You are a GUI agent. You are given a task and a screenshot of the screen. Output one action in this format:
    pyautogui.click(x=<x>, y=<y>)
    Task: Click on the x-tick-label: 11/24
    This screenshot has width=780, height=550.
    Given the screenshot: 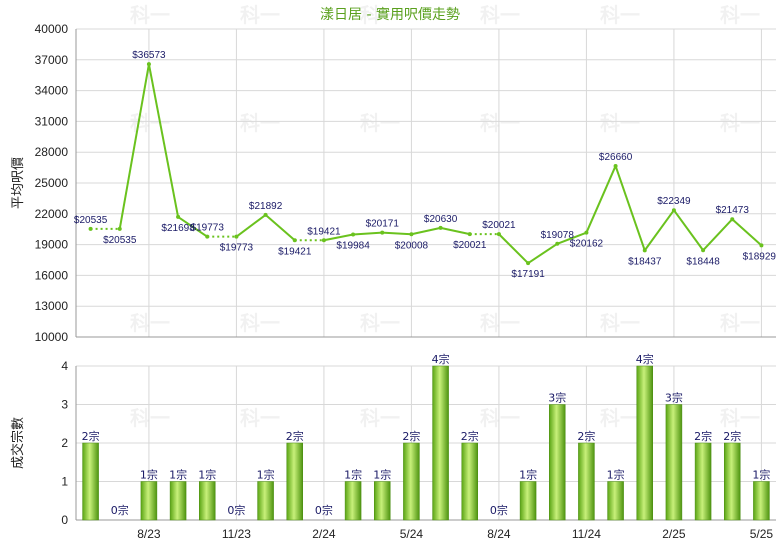 What is the action you would take?
    pyautogui.click(x=586, y=534)
    